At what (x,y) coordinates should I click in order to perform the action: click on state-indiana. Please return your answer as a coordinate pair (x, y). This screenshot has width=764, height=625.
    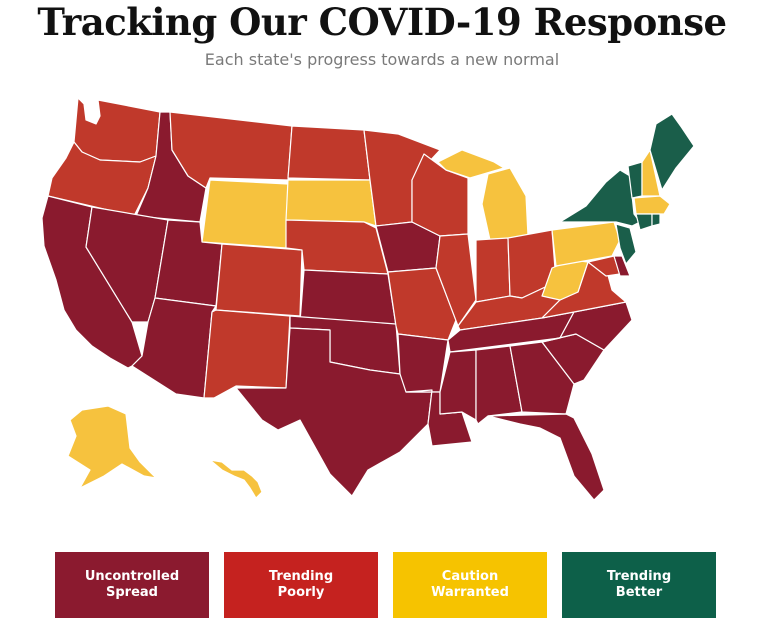
    Looking at the image, I should click on (493, 270).